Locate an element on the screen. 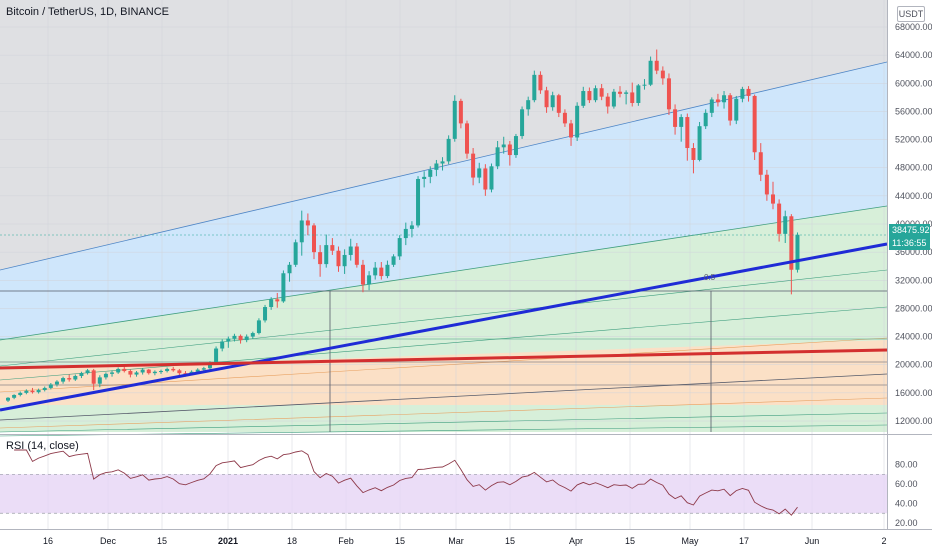 This screenshot has height=555, width=932. last-price-tag: 38475.92 11:36:55 is located at coordinates (909, 237).